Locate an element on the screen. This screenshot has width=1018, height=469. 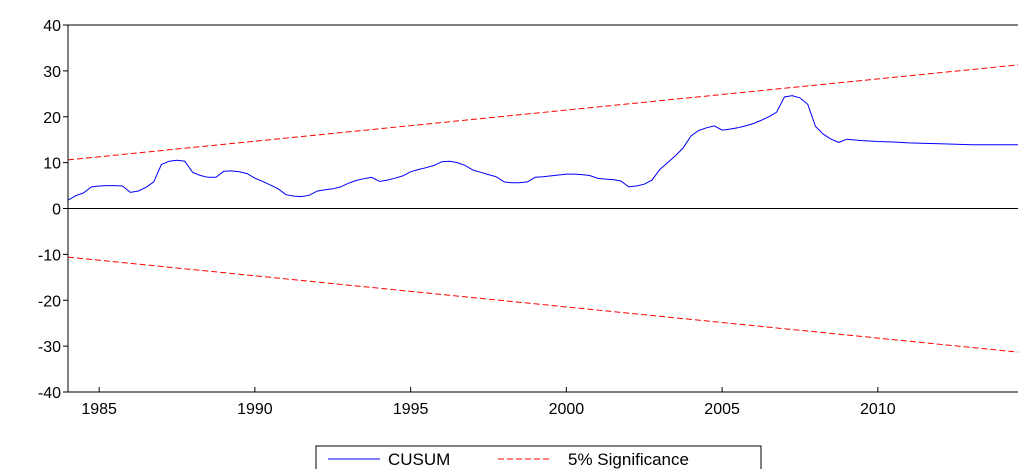
x-tick-label: 1985 is located at coordinates (99, 409).